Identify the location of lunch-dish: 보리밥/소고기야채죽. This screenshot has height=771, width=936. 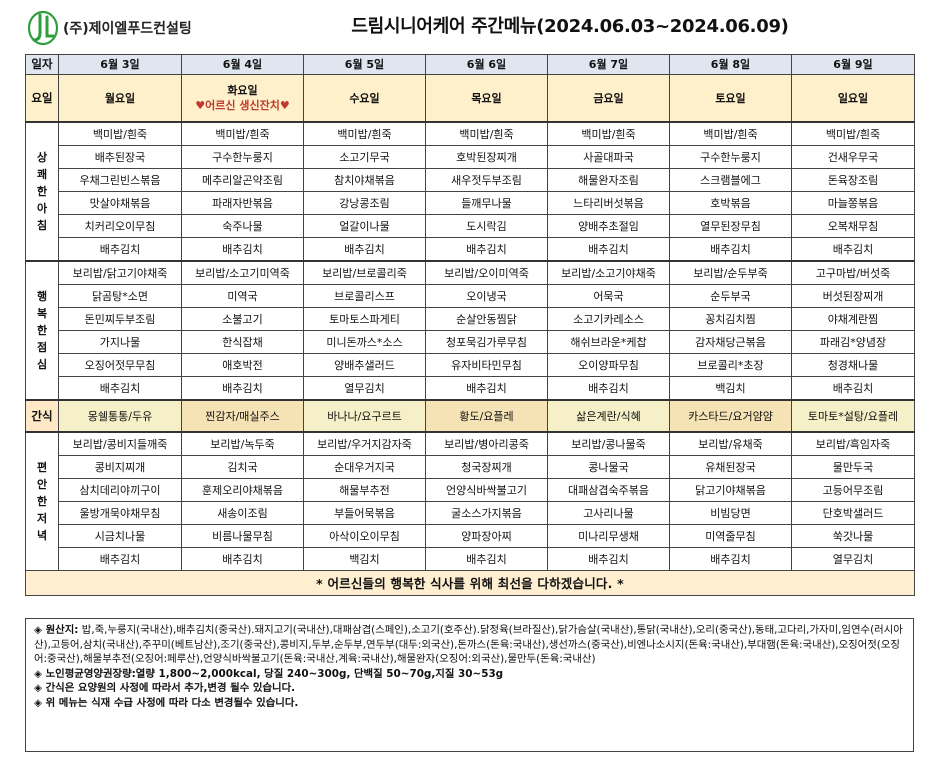
(608, 272).